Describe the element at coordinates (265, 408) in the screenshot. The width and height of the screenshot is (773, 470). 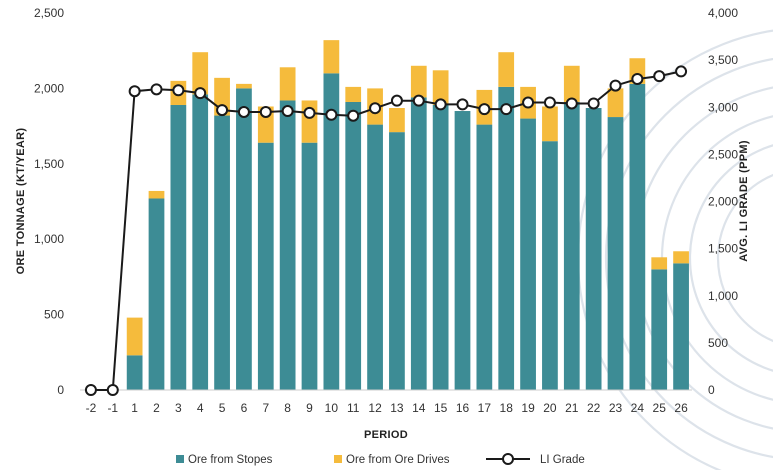
I see `x-tick-label: 7` at that location.